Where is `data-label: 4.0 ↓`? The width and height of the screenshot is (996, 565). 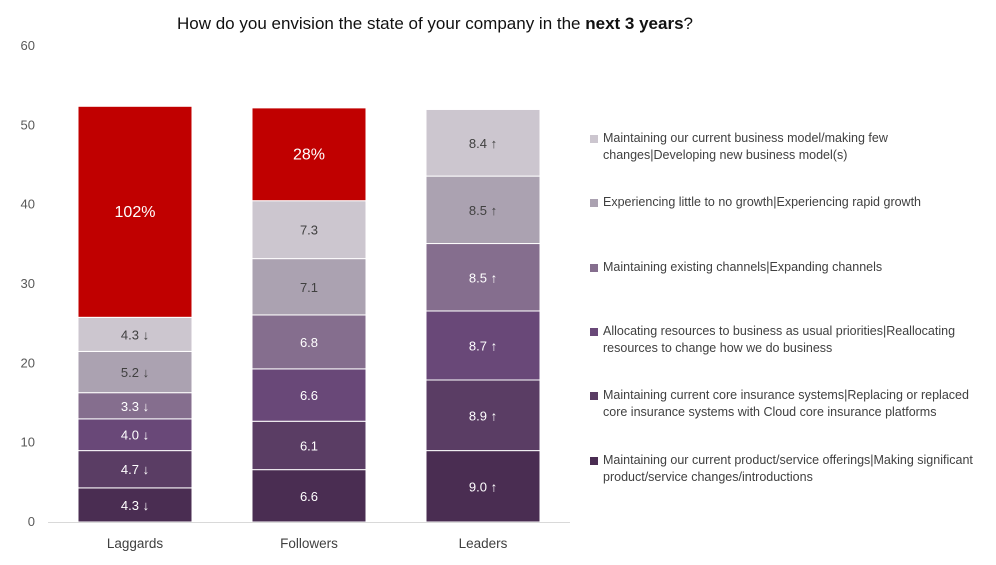 data-label: 4.0 ↓ is located at coordinates (135, 435).